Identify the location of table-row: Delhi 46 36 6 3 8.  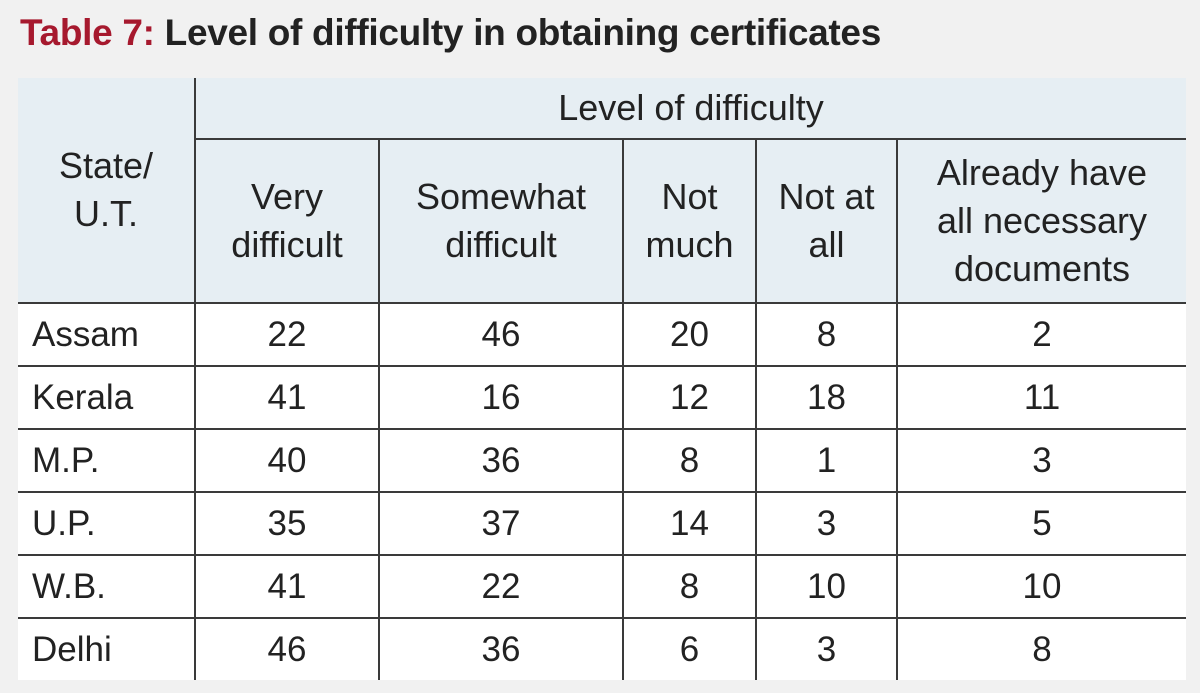
(602, 648).